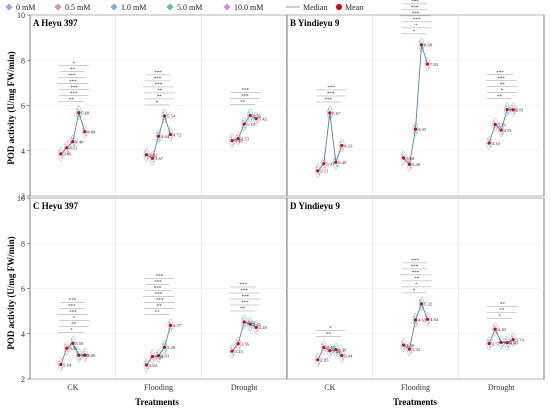 This screenshot has height=411, width=550. Describe the element at coordinates (330, 163) in the screenshot. I see `mean-label: 3.43` at that location.